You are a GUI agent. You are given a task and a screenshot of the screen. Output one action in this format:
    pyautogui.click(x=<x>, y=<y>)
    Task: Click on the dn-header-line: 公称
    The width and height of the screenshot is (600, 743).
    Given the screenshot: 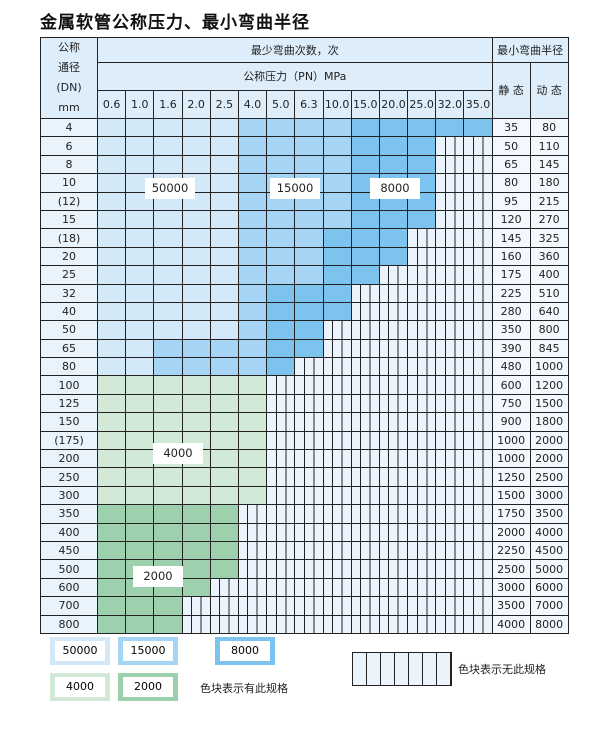 What is the action you would take?
    pyautogui.click(x=69, y=47)
    